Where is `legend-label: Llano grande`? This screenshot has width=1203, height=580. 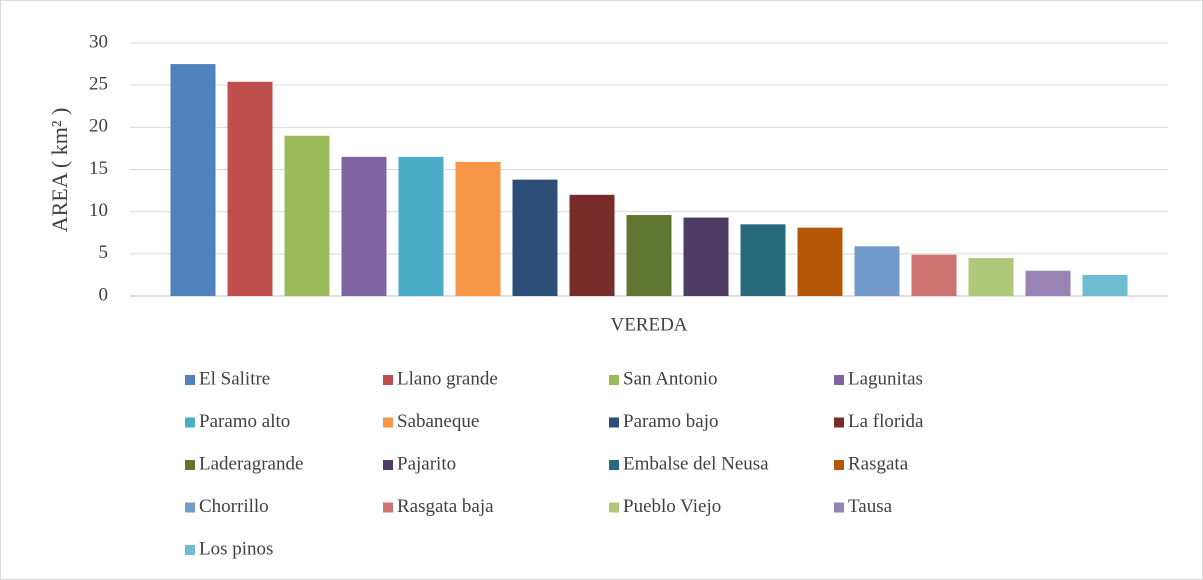
legend-label: Llano grande is located at coordinates (447, 378).